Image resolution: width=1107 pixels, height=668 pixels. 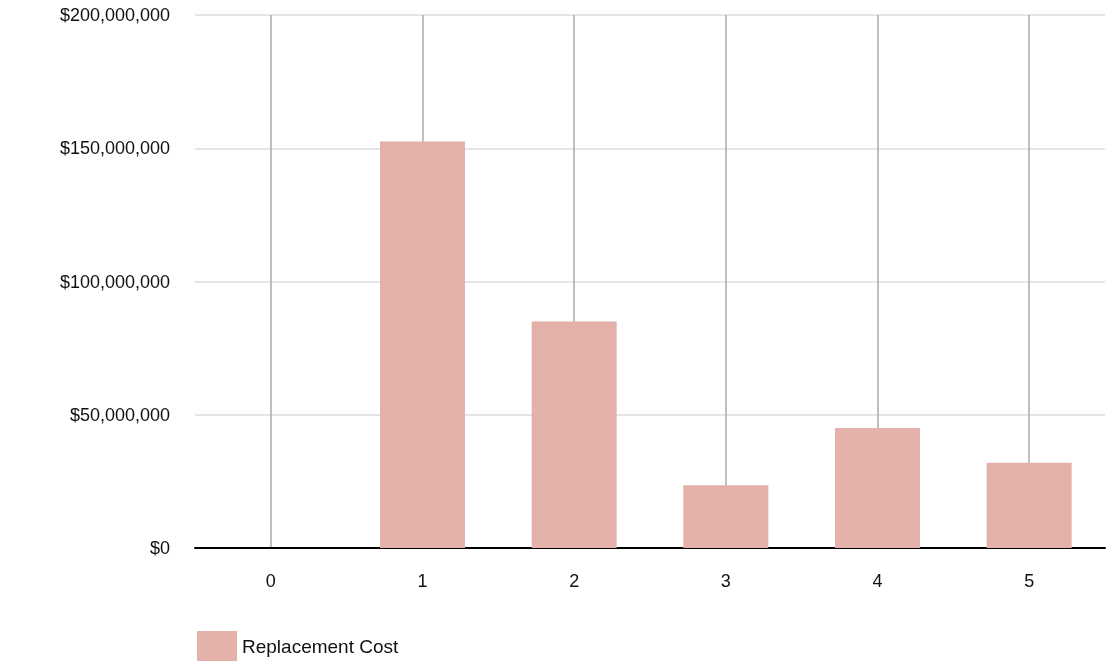 I want to click on x-tick-label: 1, so click(x=422, y=581).